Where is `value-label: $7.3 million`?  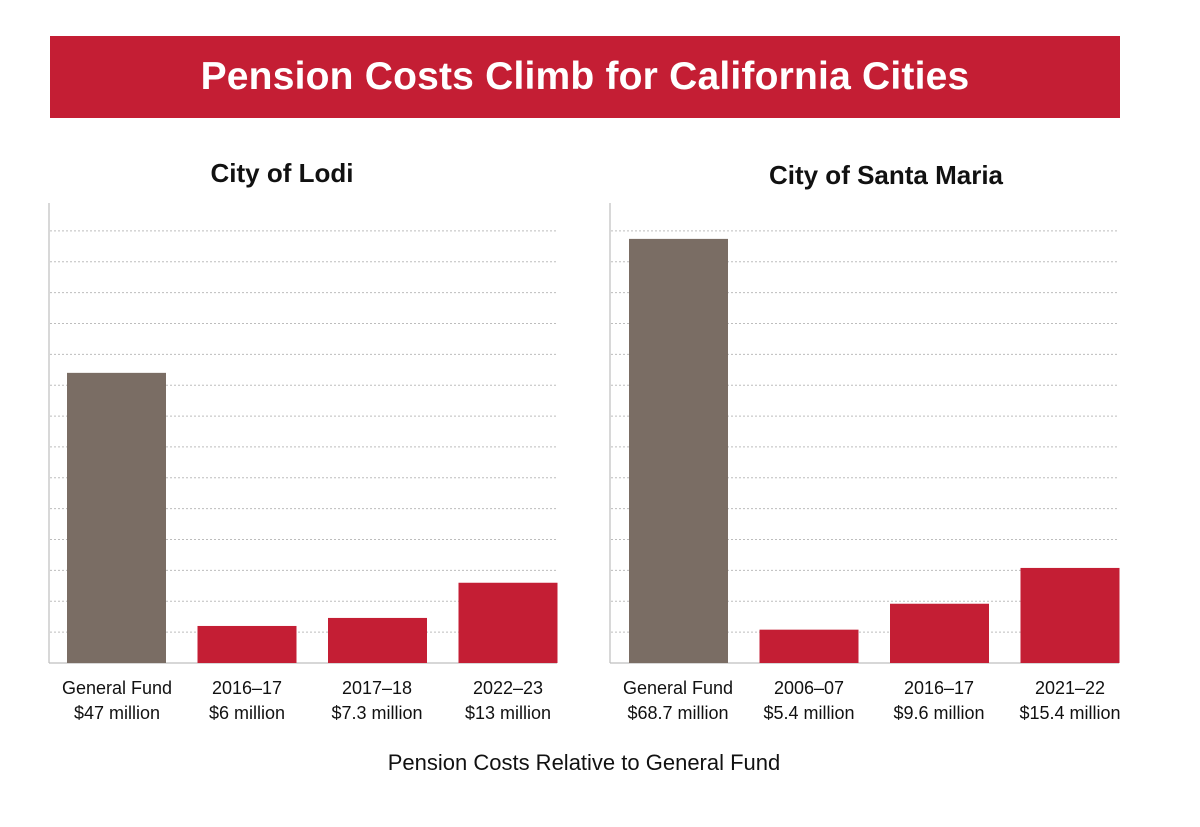 value-label: $7.3 million is located at coordinates (377, 713).